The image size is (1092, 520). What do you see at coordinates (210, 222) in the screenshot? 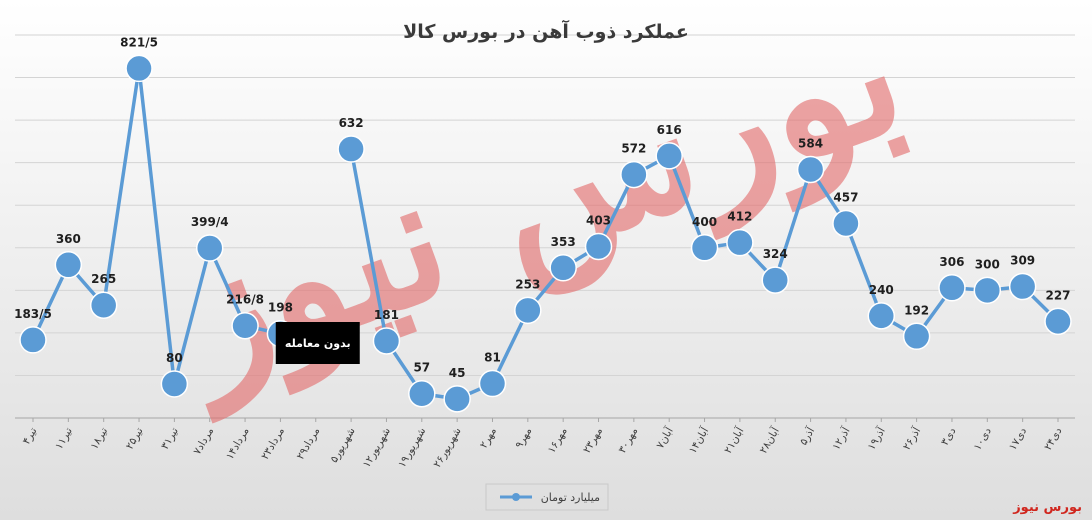
I see `data-label: 399/4` at bounding box center [210, 222].